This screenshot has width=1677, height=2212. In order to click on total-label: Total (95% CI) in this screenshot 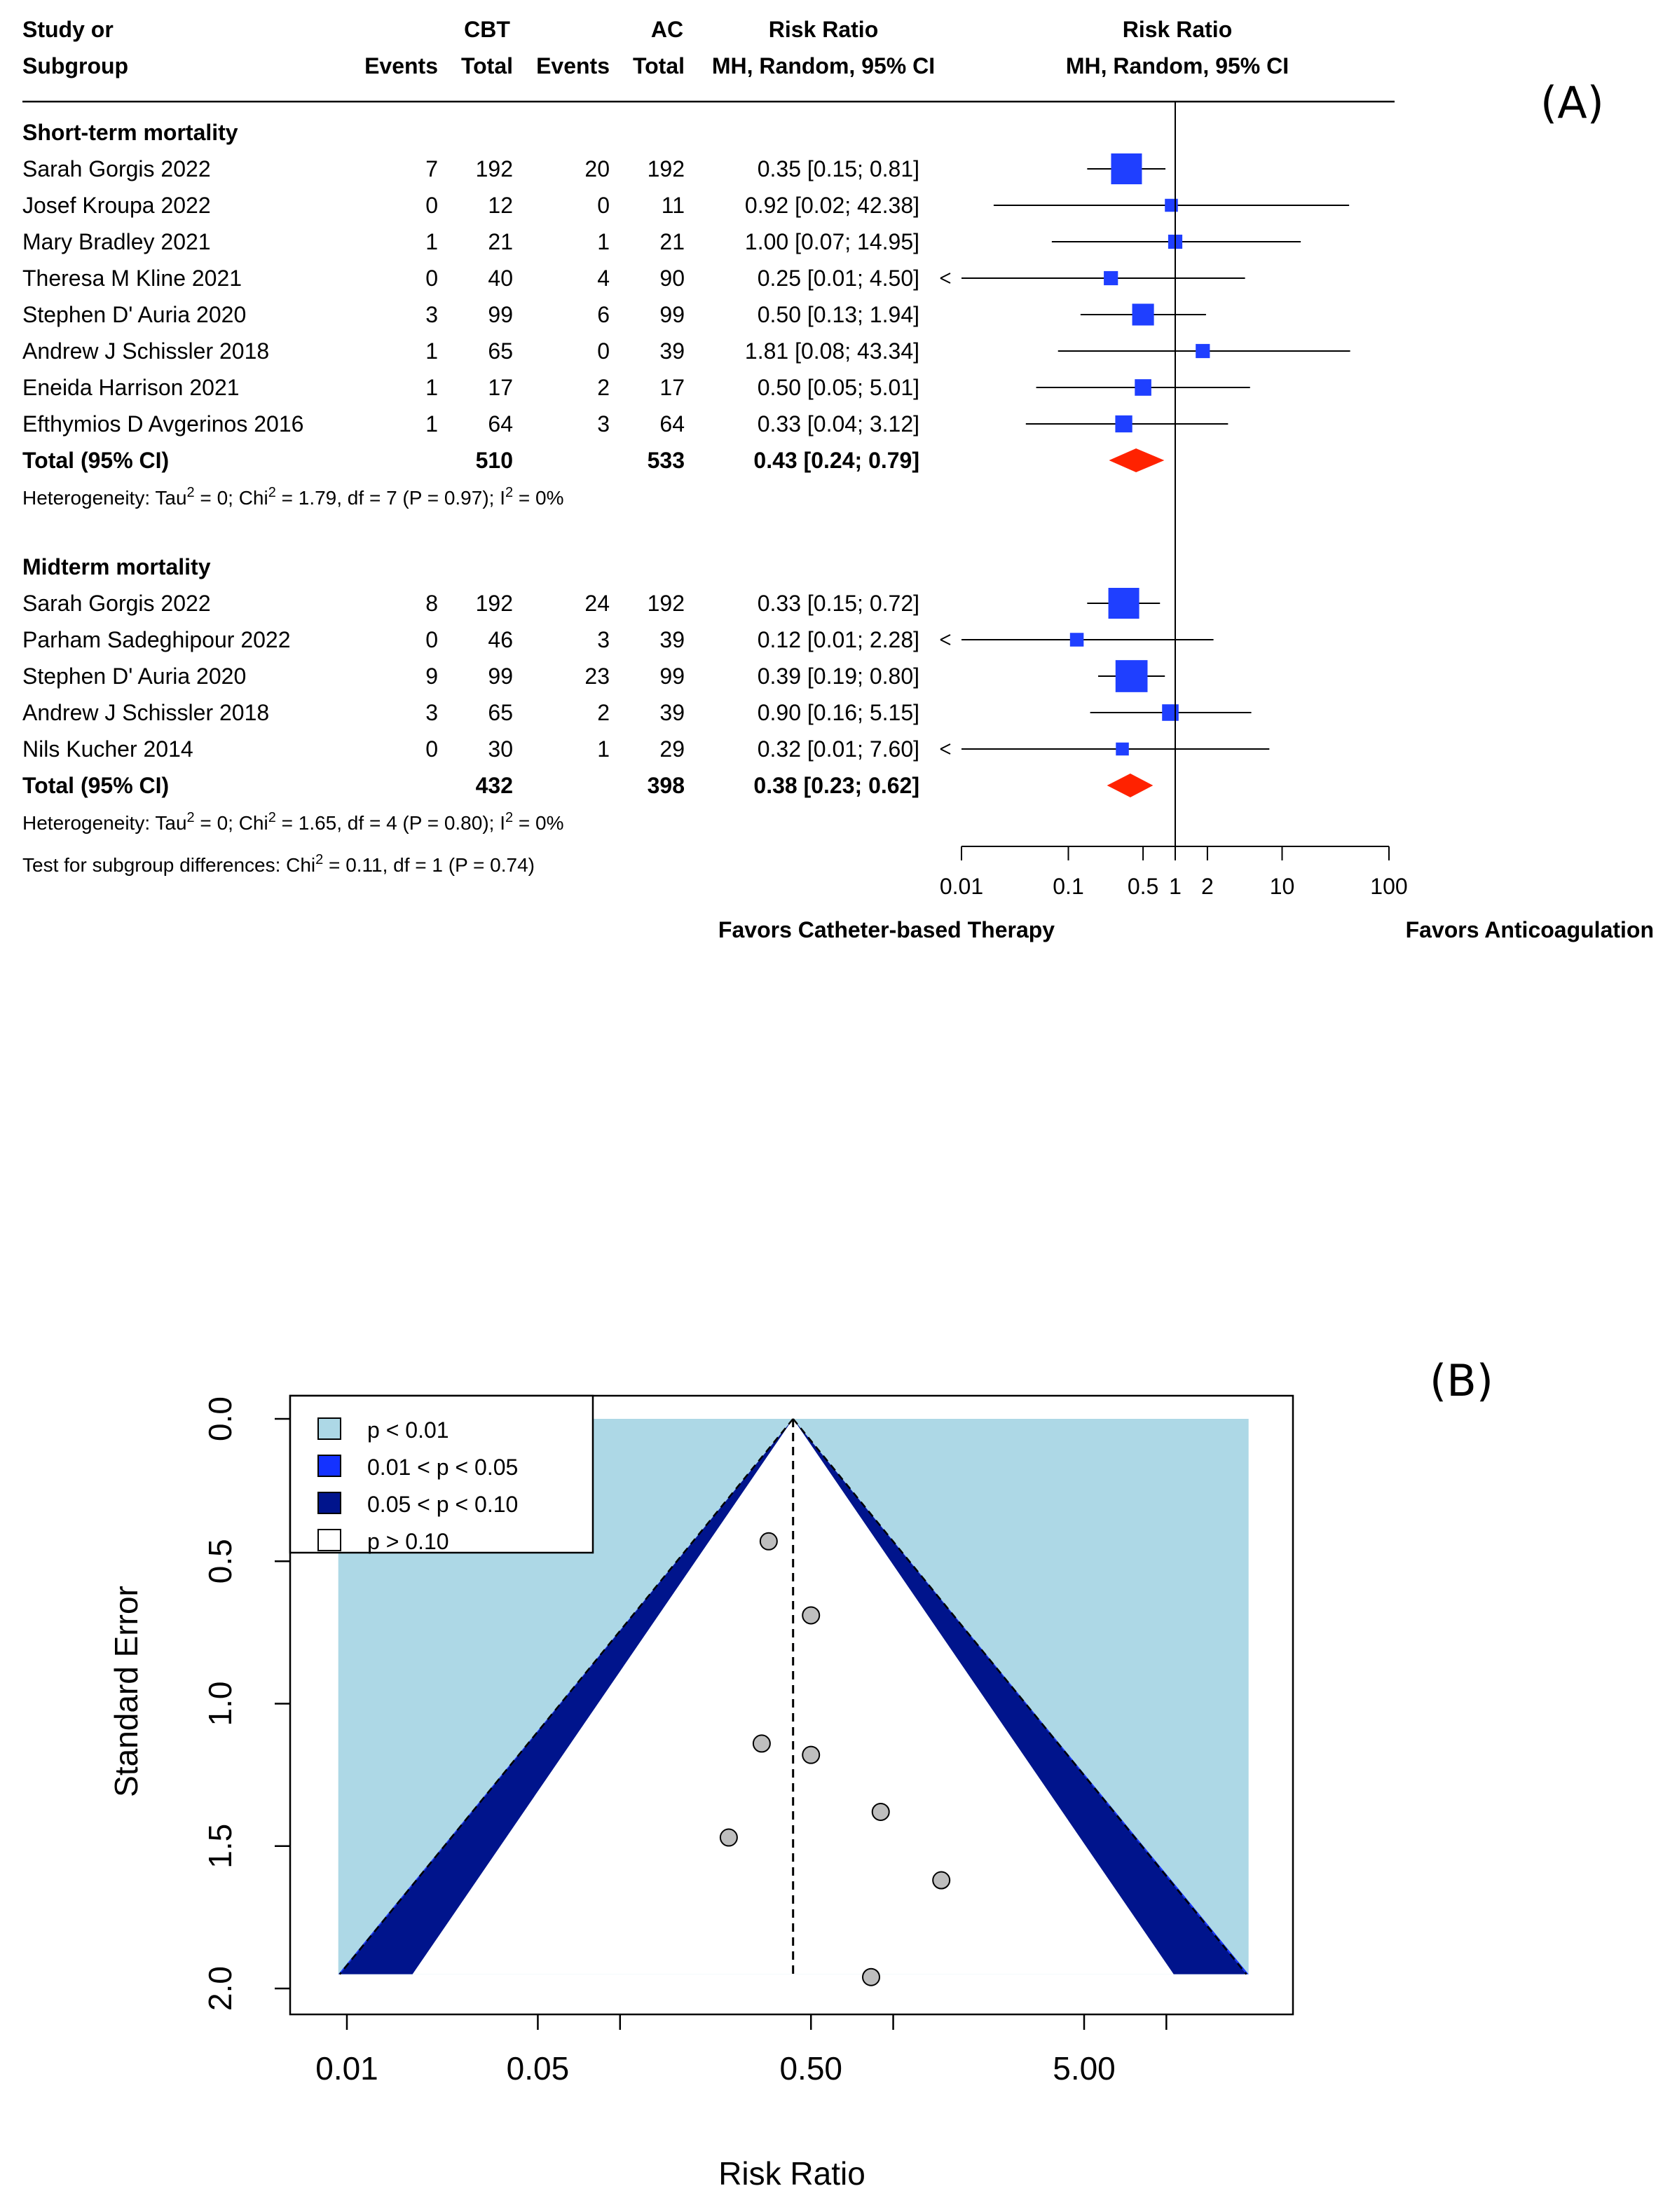, I will do `click(95, 461)`.